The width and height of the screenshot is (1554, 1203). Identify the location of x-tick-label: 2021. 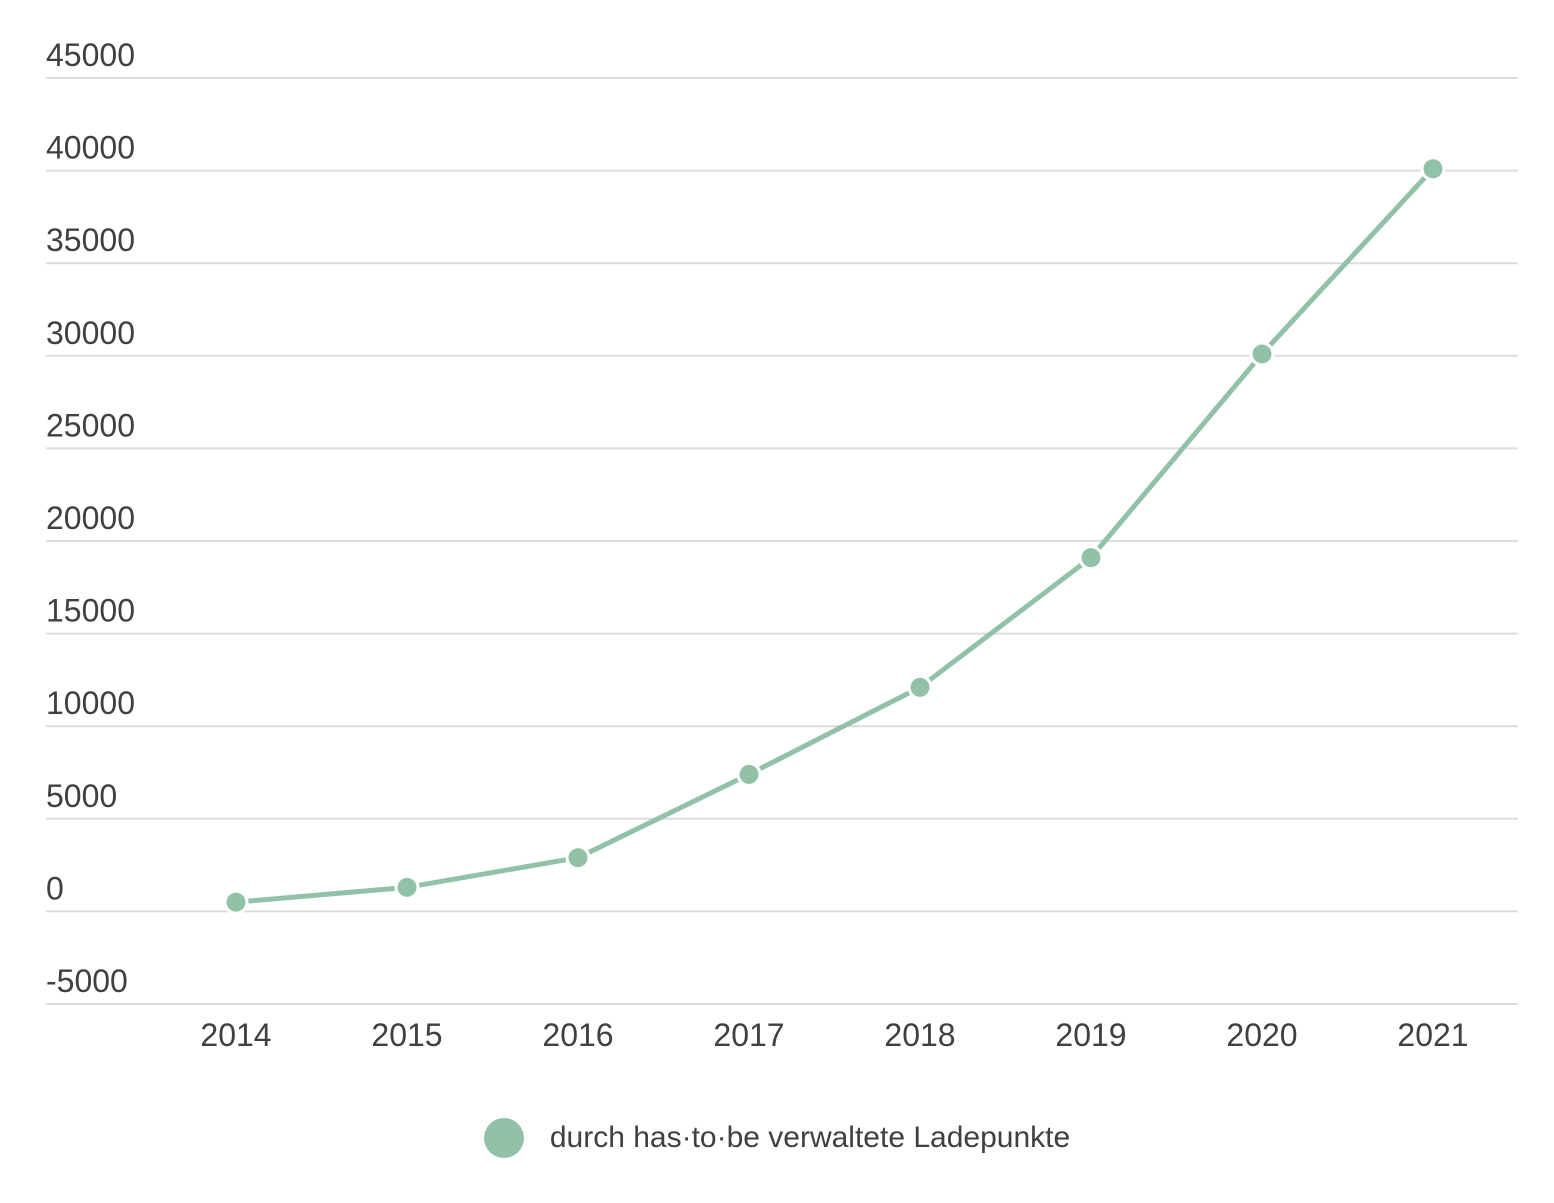
(1432, 1035).